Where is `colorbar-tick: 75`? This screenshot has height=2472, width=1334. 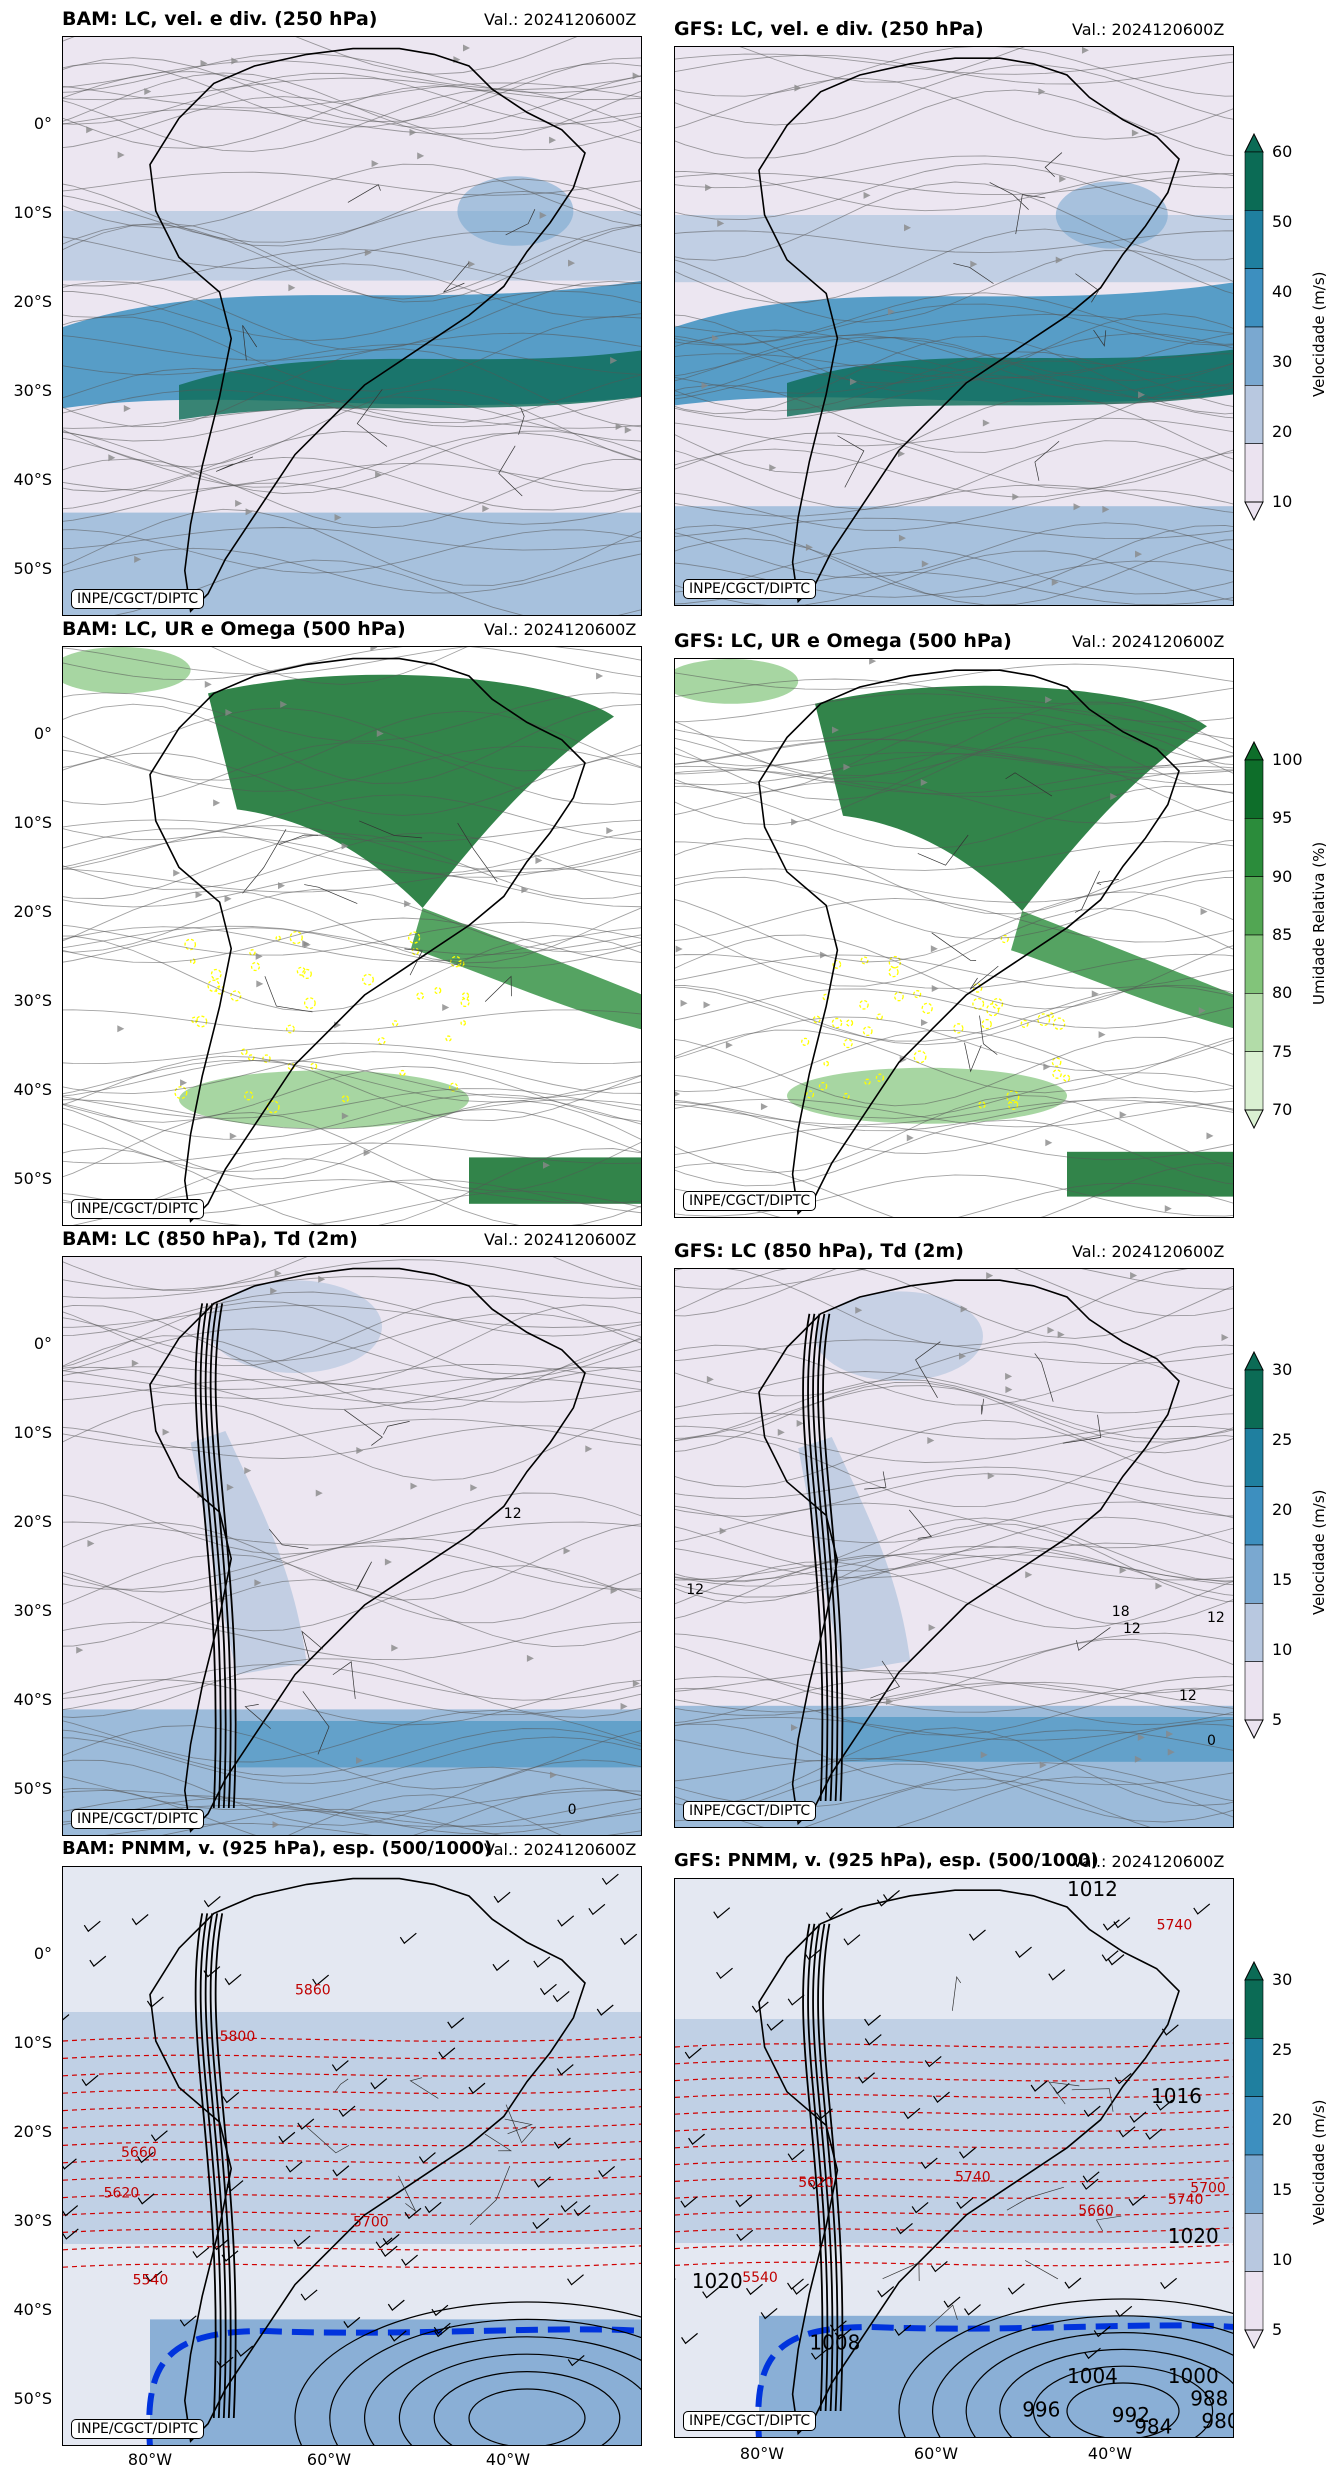
colorbar-tick: 75 is located at coordinates (1282, 1051).